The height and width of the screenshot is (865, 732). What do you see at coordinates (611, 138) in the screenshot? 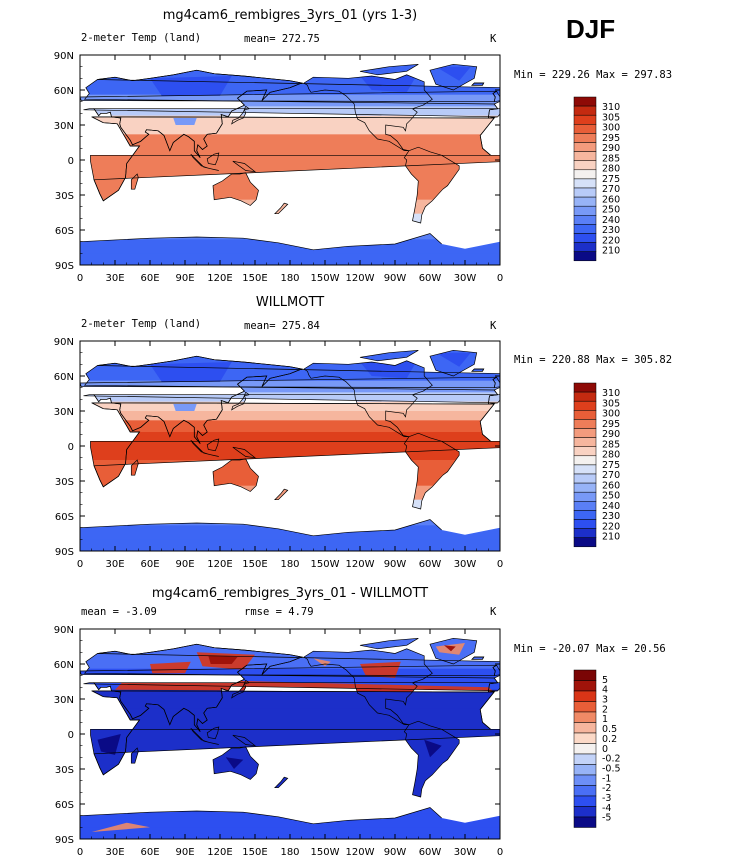
I see `colorbar-label: 295` at bounding box center [611, 138].